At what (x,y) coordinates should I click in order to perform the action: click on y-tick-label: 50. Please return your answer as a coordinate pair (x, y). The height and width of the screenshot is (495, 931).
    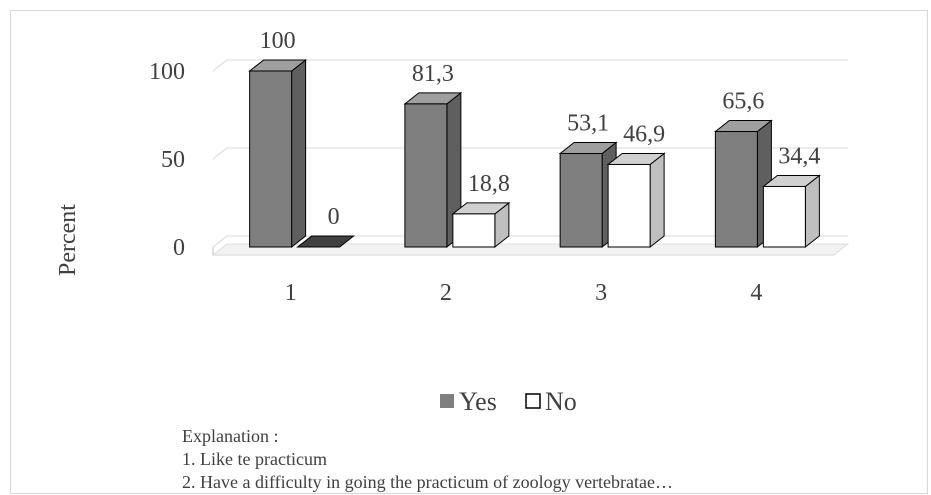
    Looking at the image, I should click on (173, 160).